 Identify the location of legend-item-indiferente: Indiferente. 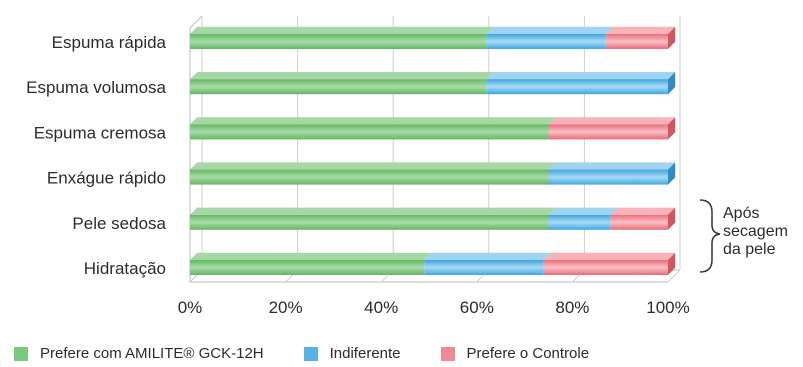
(352, 353).